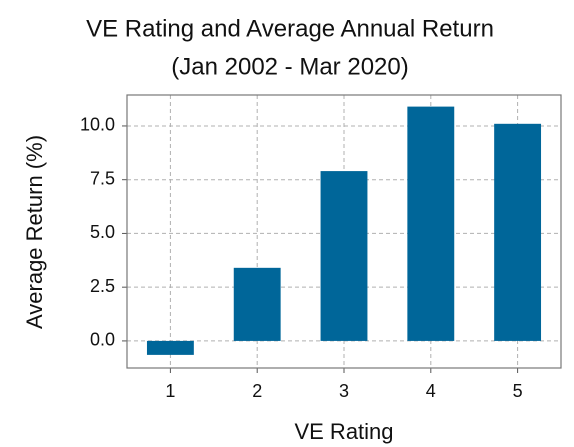  What do you see at coordinates (290, 28) in the screenshot?
I see `chart-title: VE Rating and Average Annual Return` at bounding box center [290, 28].